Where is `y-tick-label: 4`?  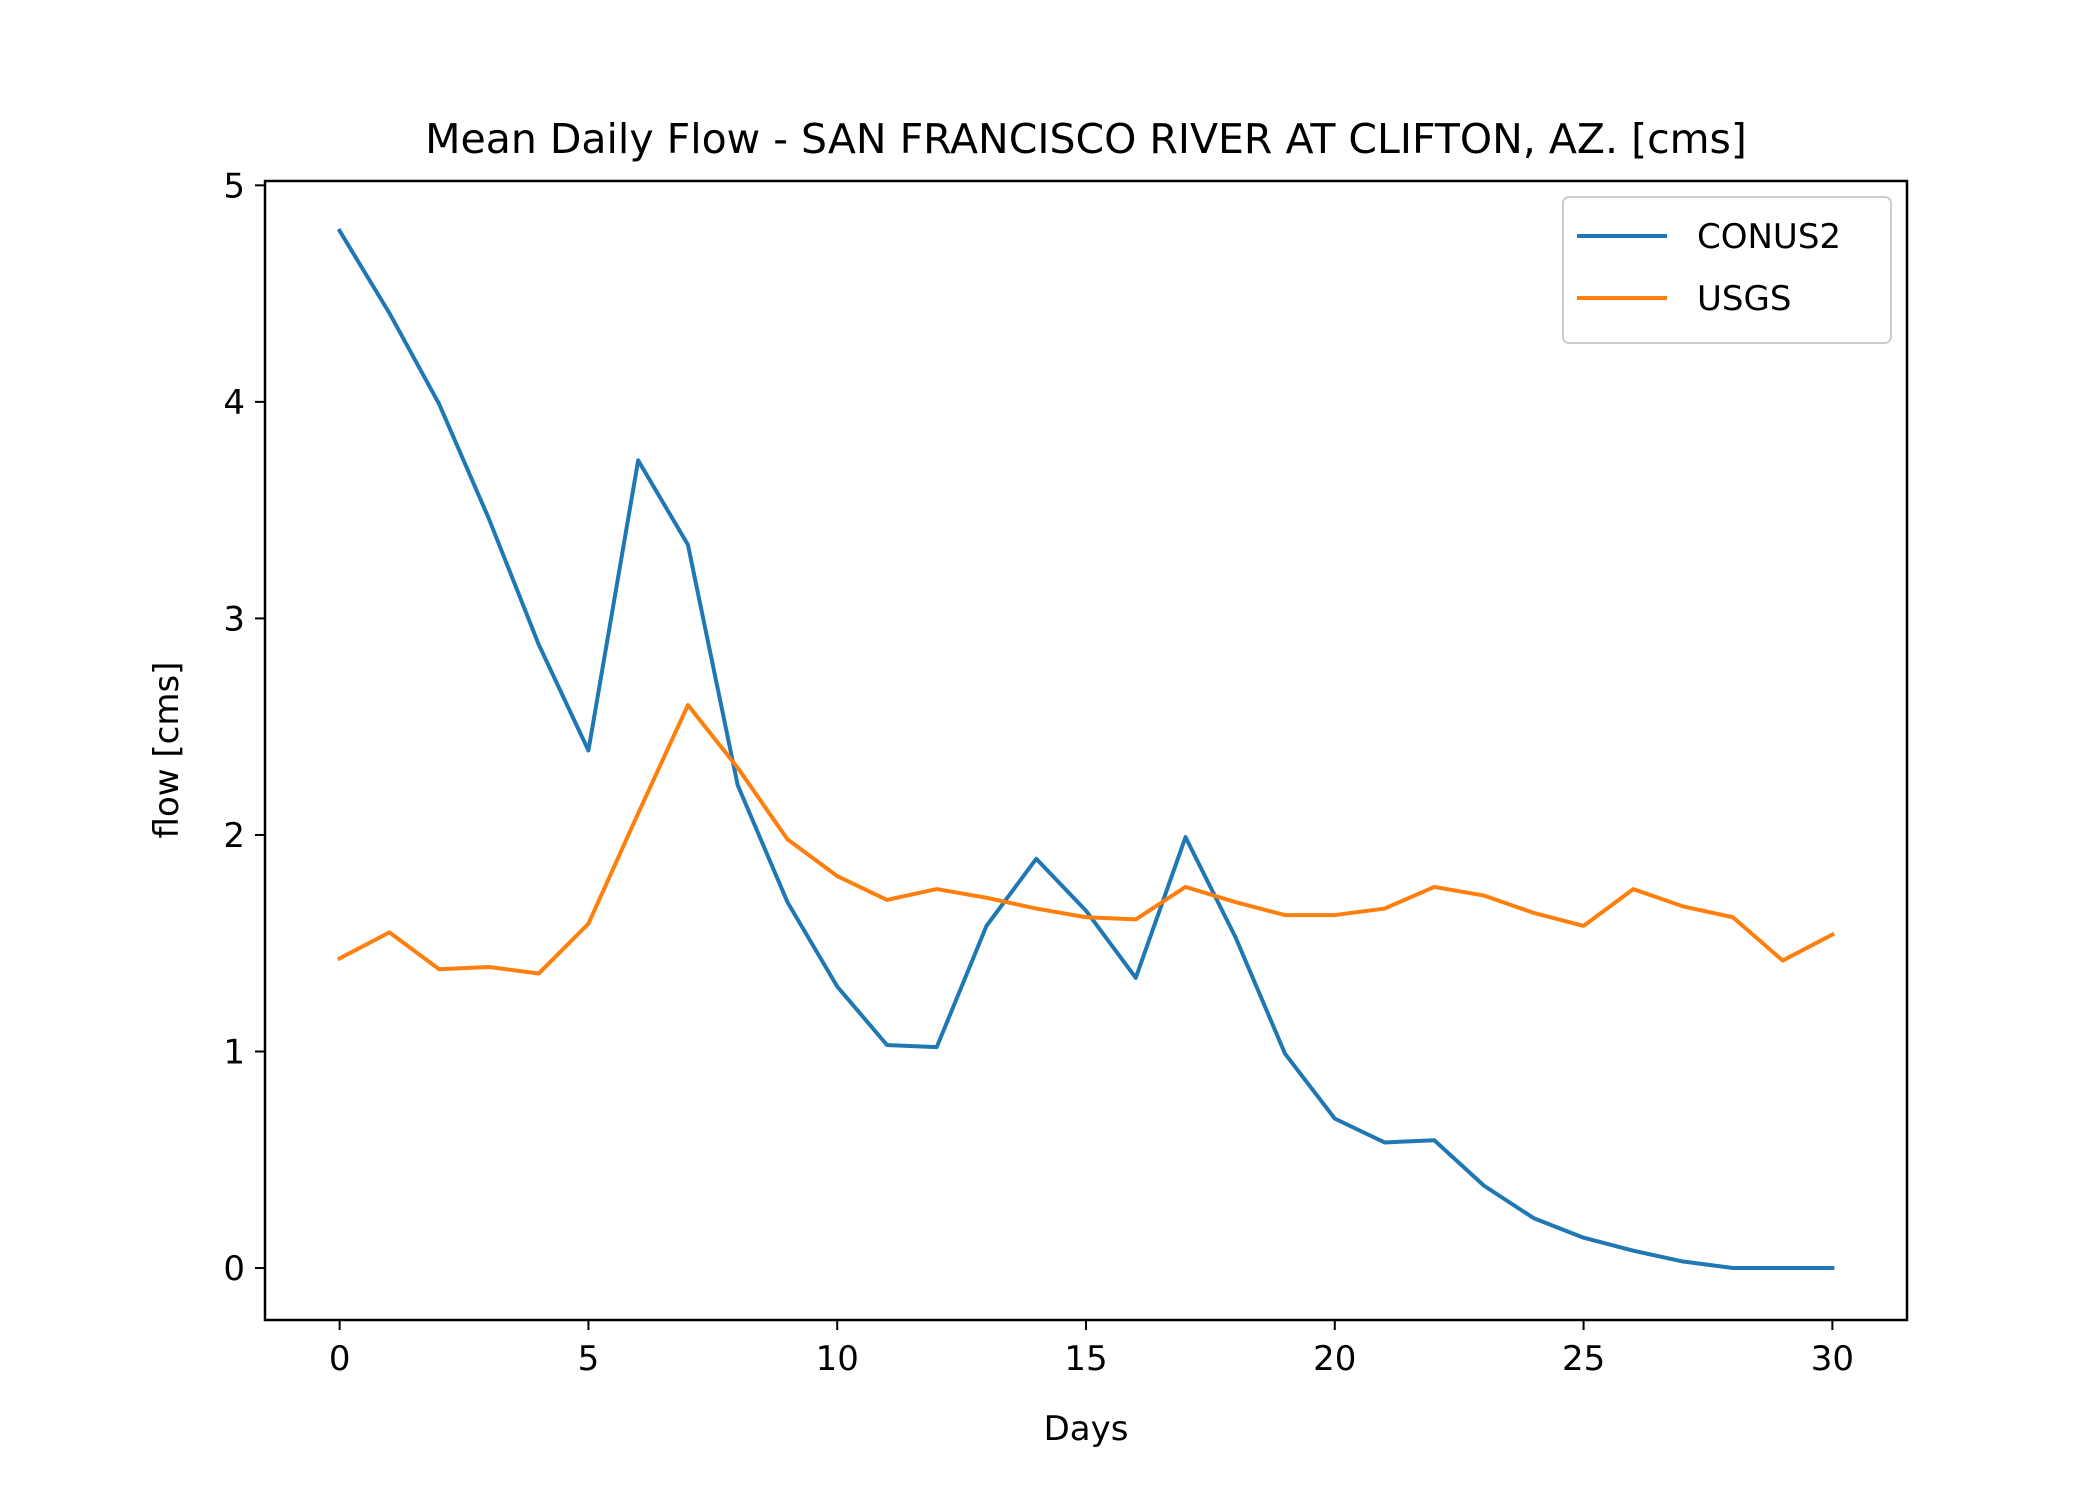
y-tick-label: 4 is located at coordinates (234, 403).